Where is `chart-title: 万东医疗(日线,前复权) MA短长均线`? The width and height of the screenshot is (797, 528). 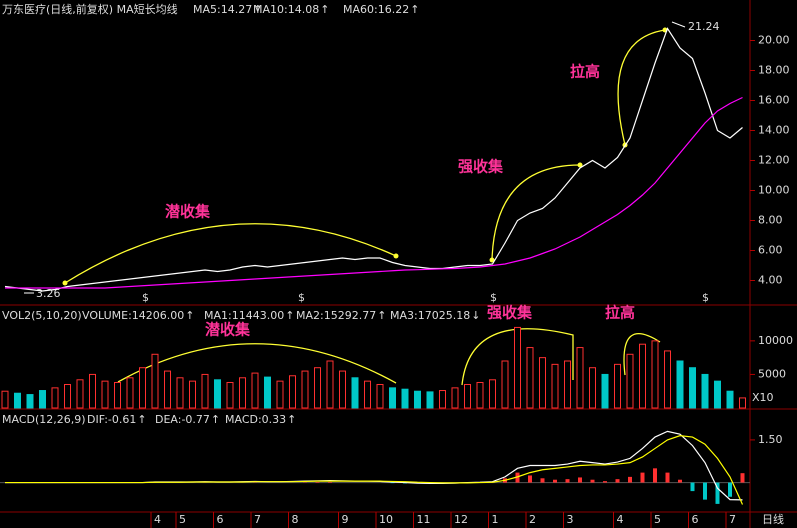 chart-title: 万东医疗(日线,前复权) MA短长均线 is located at coordinates (90, 9).